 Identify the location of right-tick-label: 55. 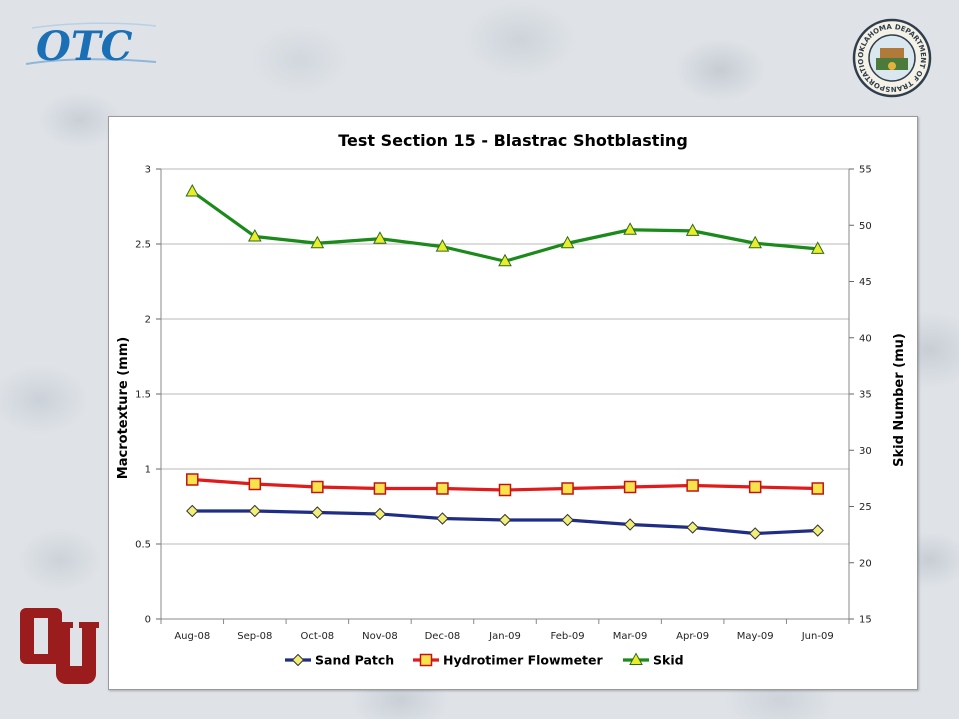
(865, 170).